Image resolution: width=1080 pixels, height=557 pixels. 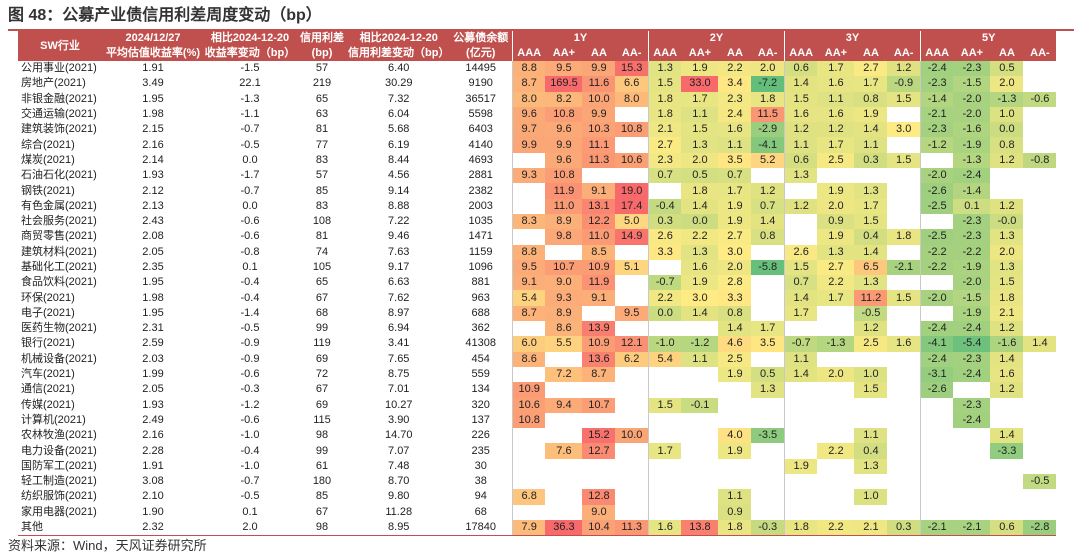 I want to click on spread-change-cell: 3.3, so click(x=735, y=298).